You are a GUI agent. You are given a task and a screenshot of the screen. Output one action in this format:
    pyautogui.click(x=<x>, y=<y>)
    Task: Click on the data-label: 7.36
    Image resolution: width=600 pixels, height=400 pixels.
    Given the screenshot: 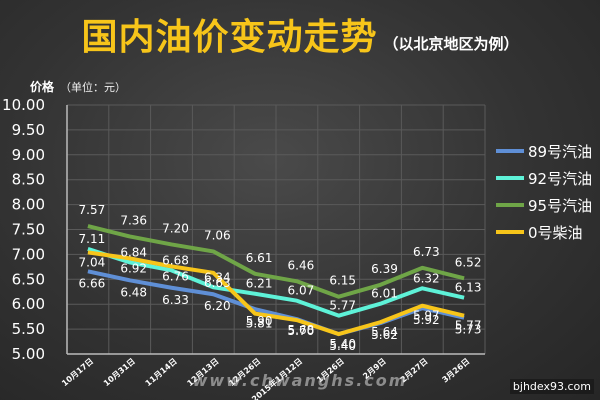 What is the action you would take?
    pyautogui.click(x=133, y=220)
    